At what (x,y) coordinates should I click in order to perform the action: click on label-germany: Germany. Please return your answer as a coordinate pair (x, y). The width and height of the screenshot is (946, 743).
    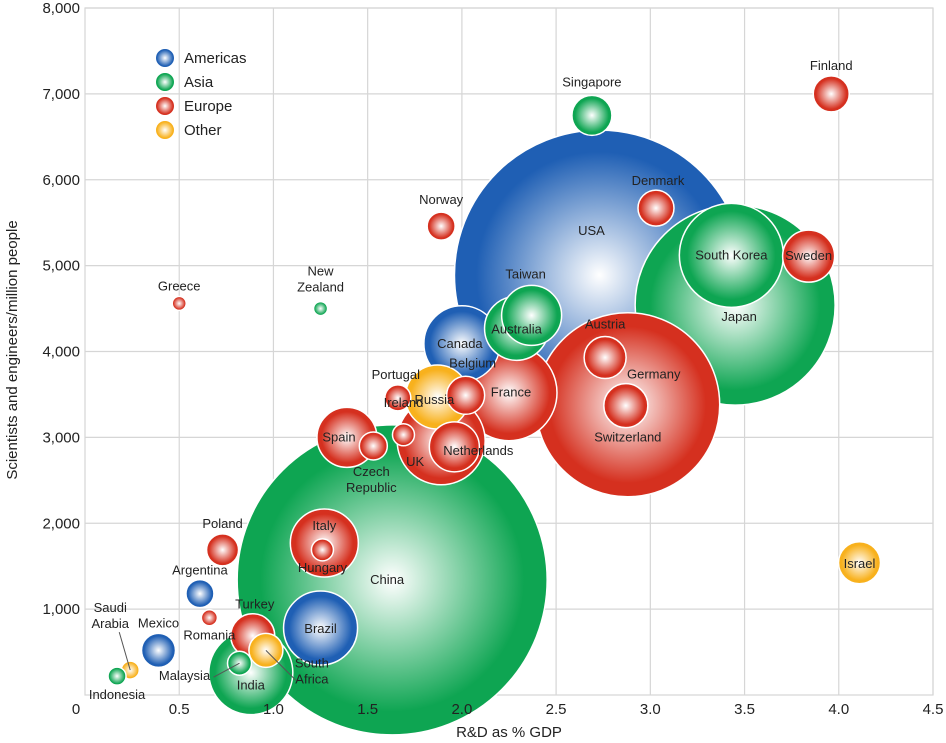
    Looking at the image, I should click on (654, 374).